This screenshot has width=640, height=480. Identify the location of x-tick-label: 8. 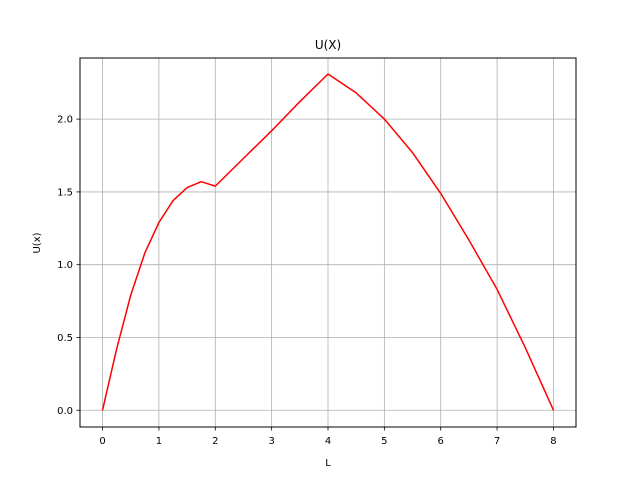
(553, 441).